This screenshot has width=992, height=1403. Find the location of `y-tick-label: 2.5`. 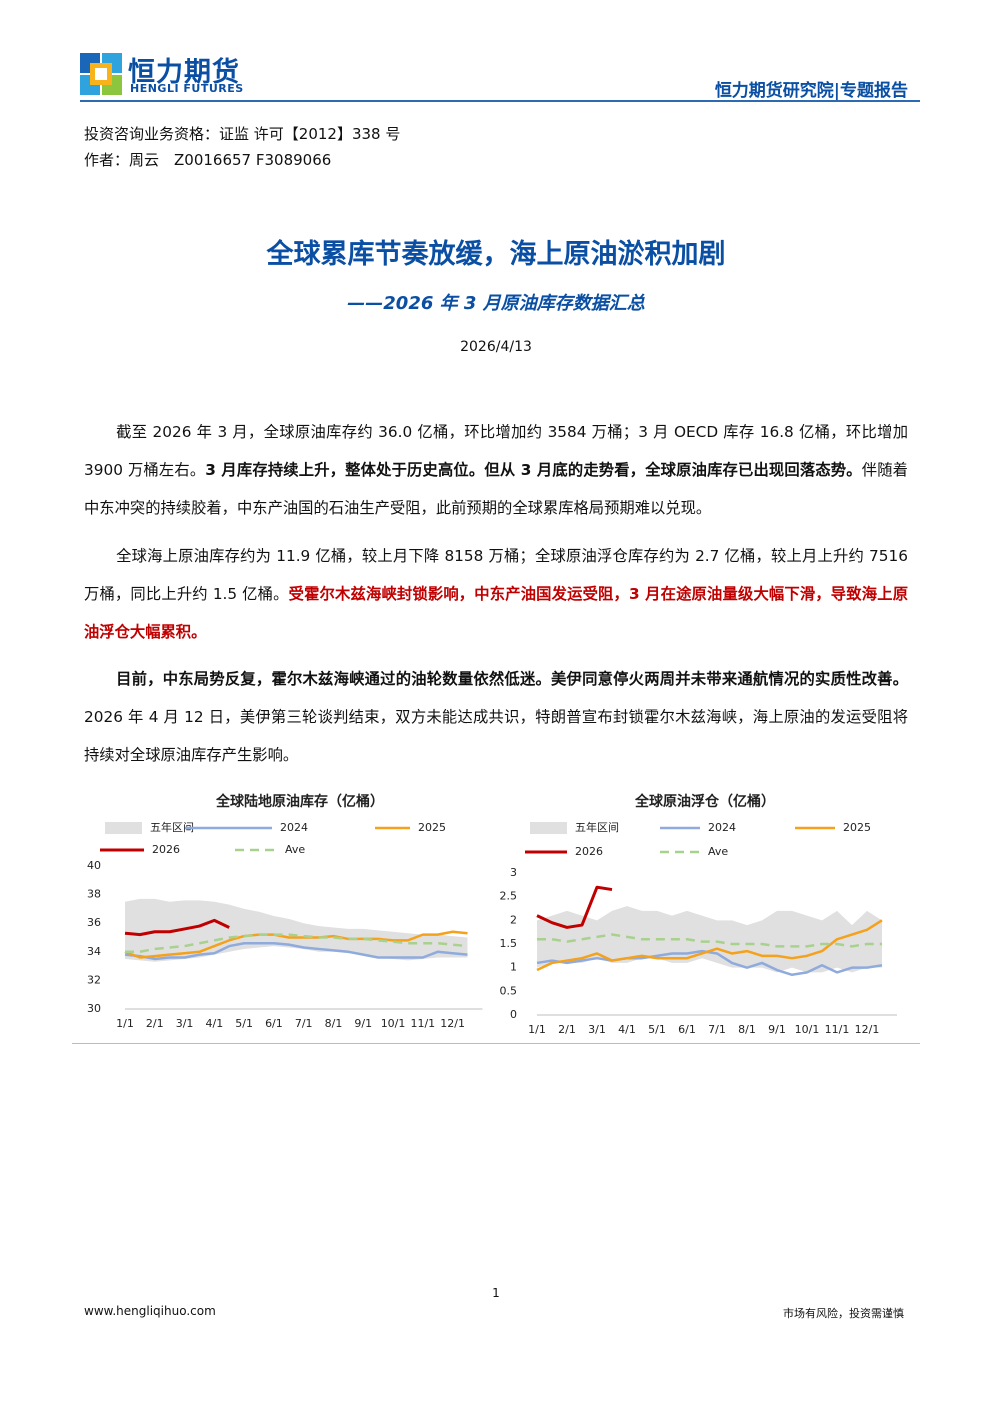

y-tick-label: 2.5 is located at coordinates (509, 896).